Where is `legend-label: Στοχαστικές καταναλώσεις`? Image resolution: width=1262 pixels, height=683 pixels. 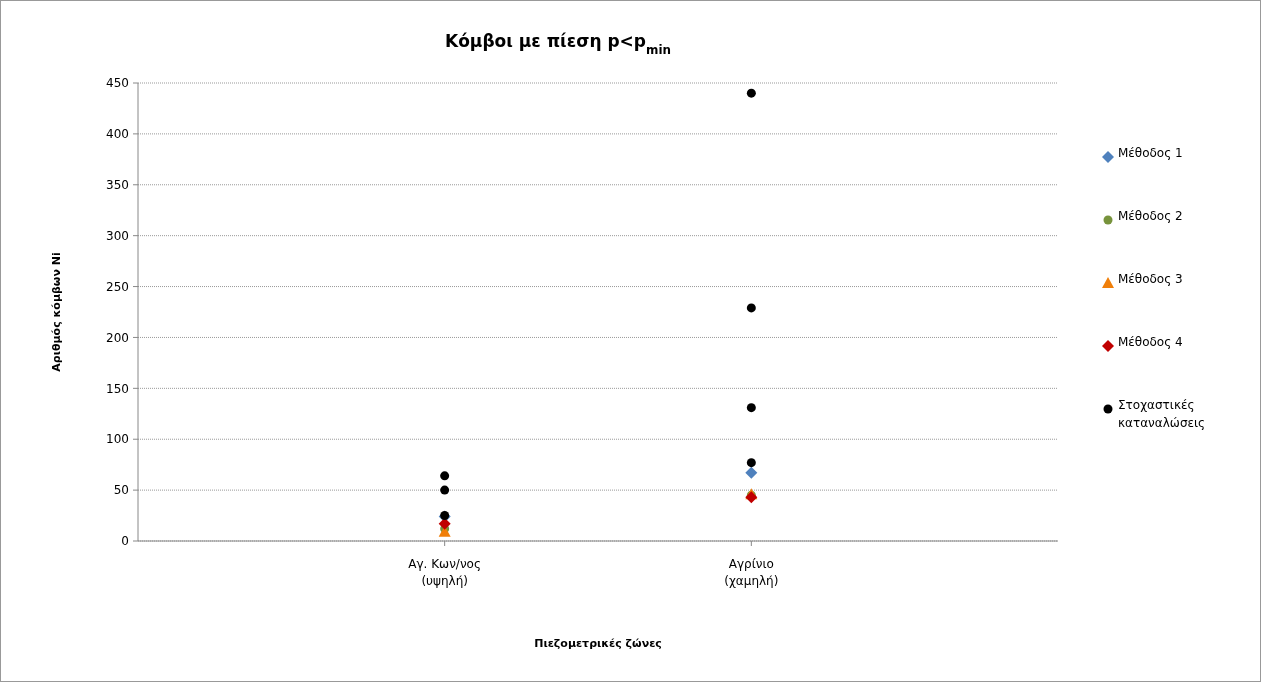 legend-label: Στοχαστικές καταναλώσεις is located at coordinates (1162, 414).